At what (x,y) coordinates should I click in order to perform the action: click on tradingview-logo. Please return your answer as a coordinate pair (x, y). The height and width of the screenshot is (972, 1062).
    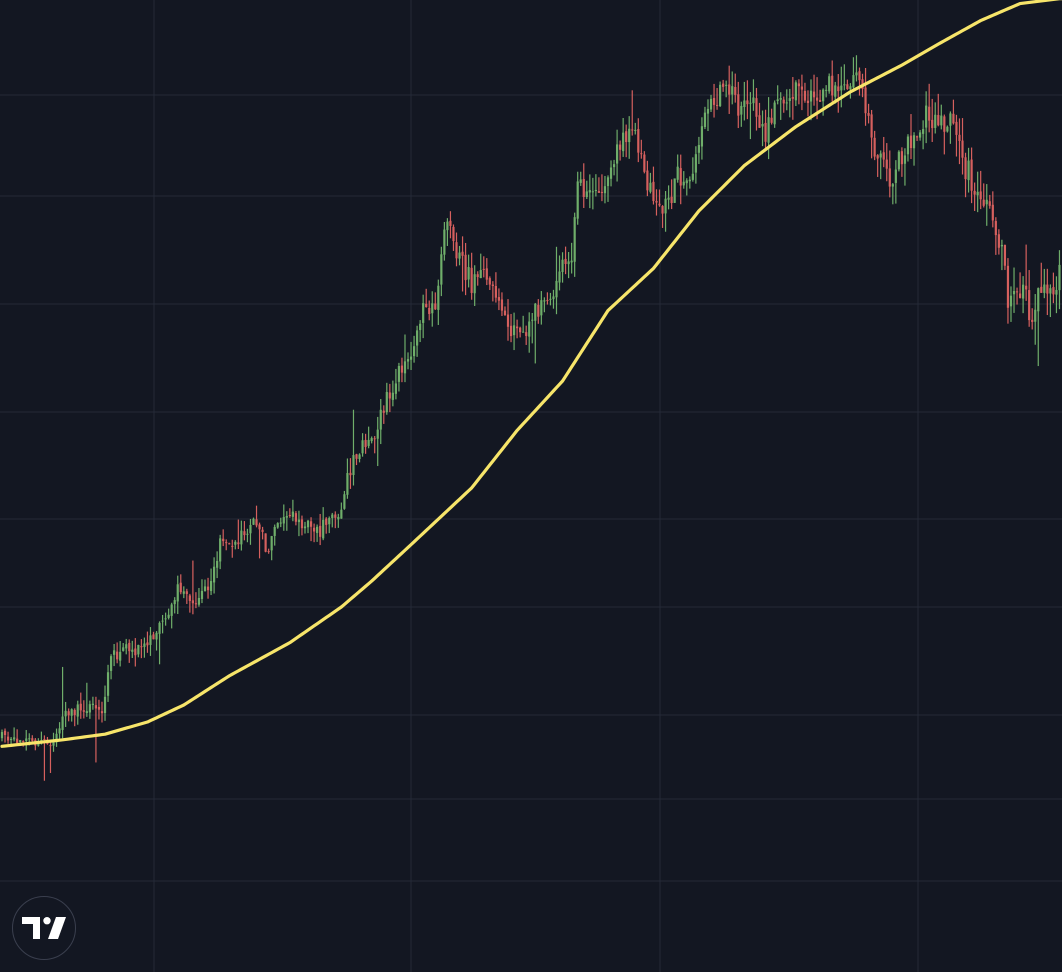
    Looking at the image, I should click on (44, 928).